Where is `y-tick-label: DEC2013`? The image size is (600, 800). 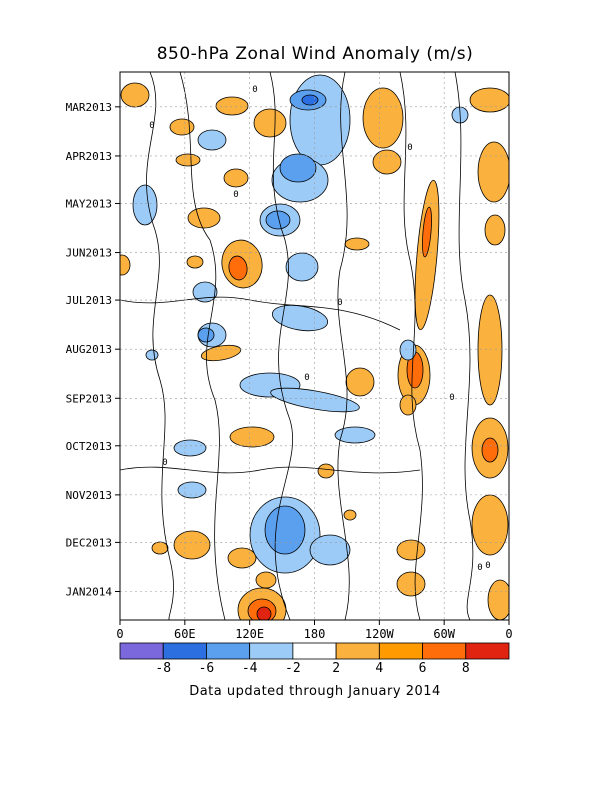
y-tick-label: DEC2013 is located at coordinates (89, 542).